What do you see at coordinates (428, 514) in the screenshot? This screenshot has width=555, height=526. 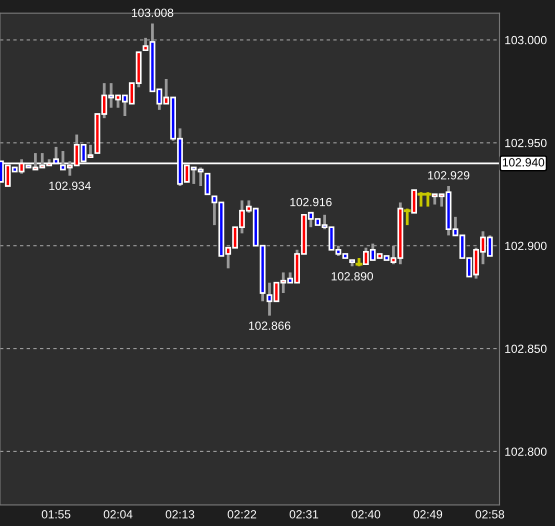 I see `x-tick-label: 02:49` at bounding box center [428, 514].